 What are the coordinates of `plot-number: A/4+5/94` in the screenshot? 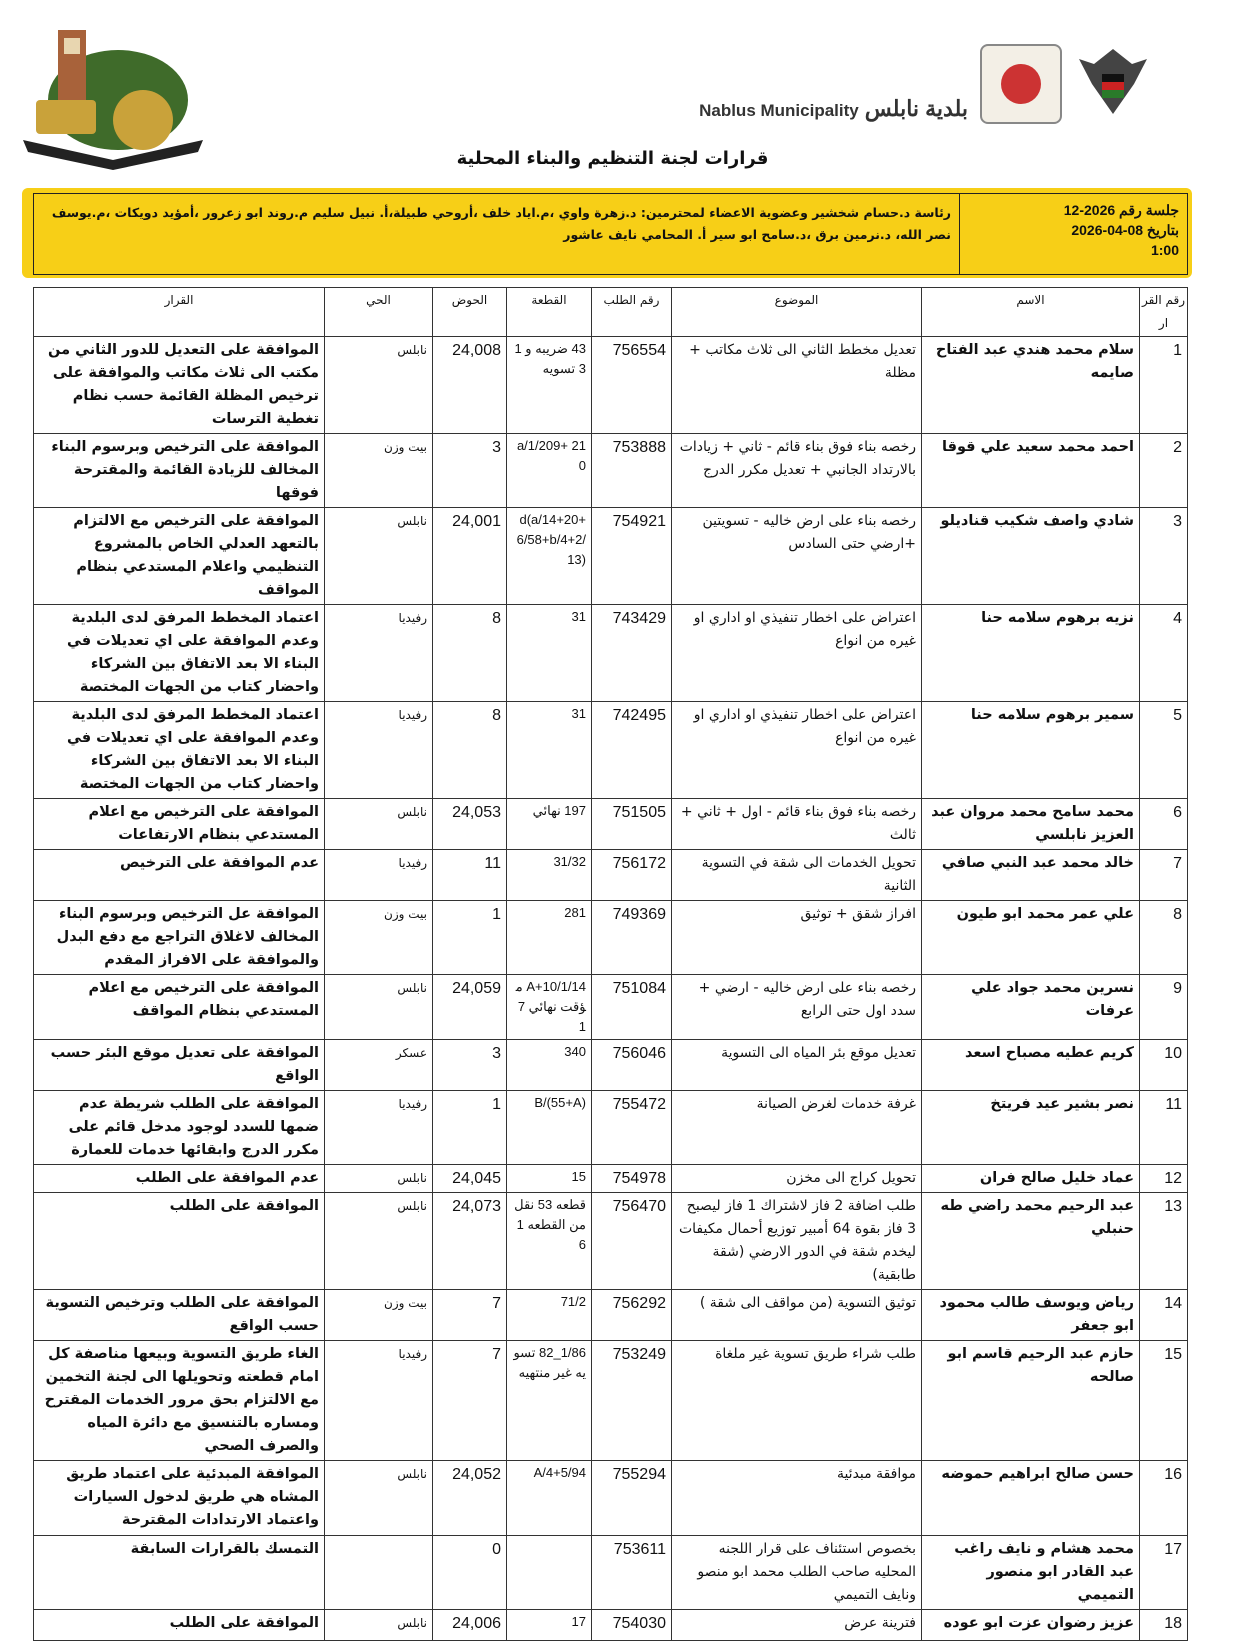 It's located at (549, 1498).